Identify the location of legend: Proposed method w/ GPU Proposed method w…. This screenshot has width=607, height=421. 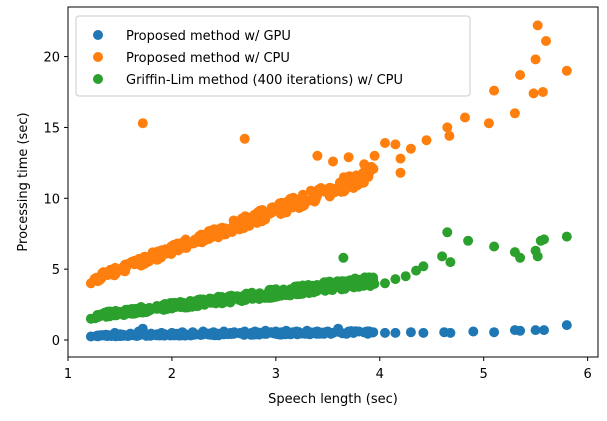
(273, 56).